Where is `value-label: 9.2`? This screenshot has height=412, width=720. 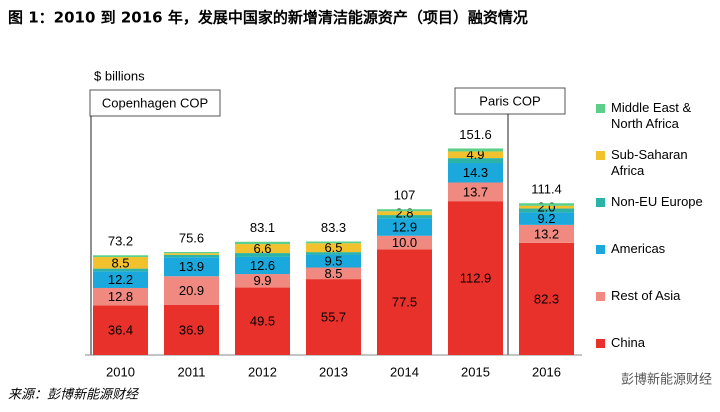
value-label: 9.2 is located at coordinates (546, 218).